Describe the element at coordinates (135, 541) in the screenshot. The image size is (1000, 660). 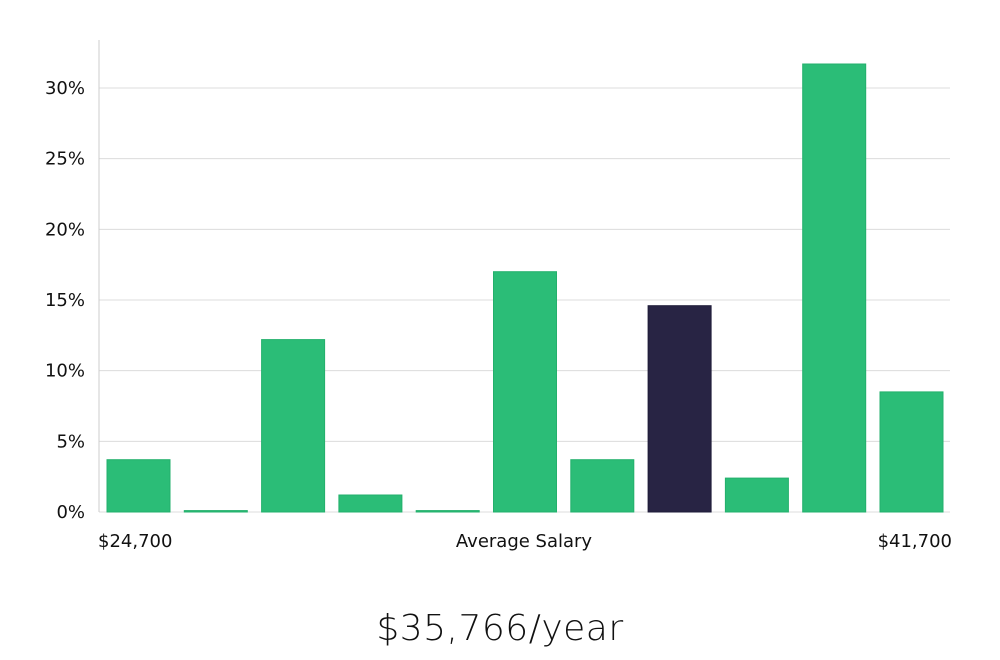
I see `x-min-label: $24,700` at that location.